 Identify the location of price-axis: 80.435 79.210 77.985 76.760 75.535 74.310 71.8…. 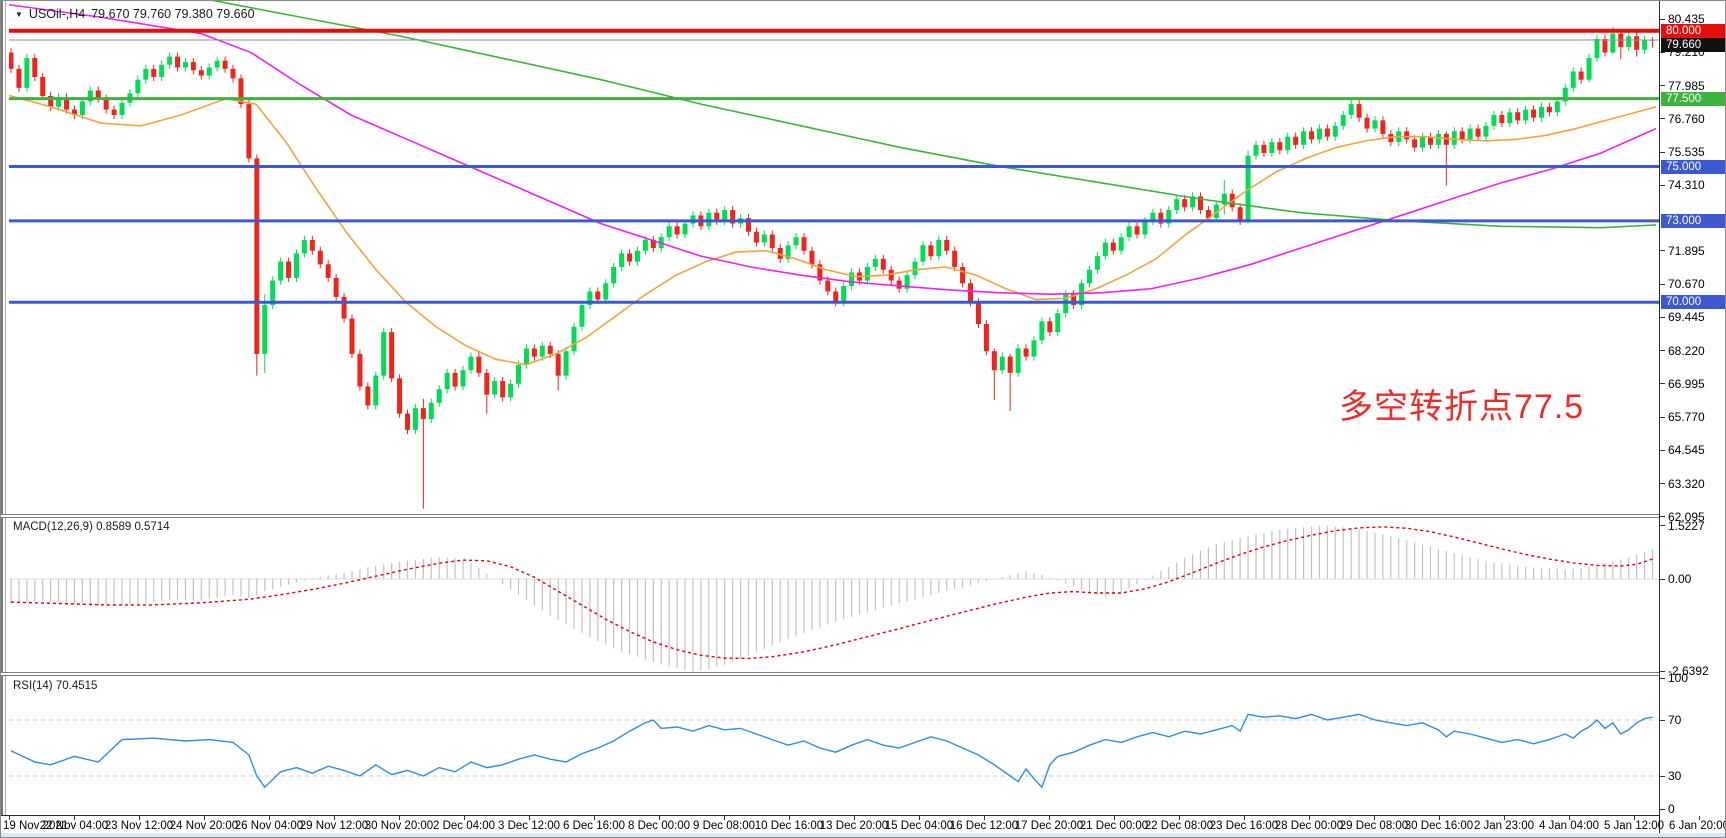
(1692, 419).